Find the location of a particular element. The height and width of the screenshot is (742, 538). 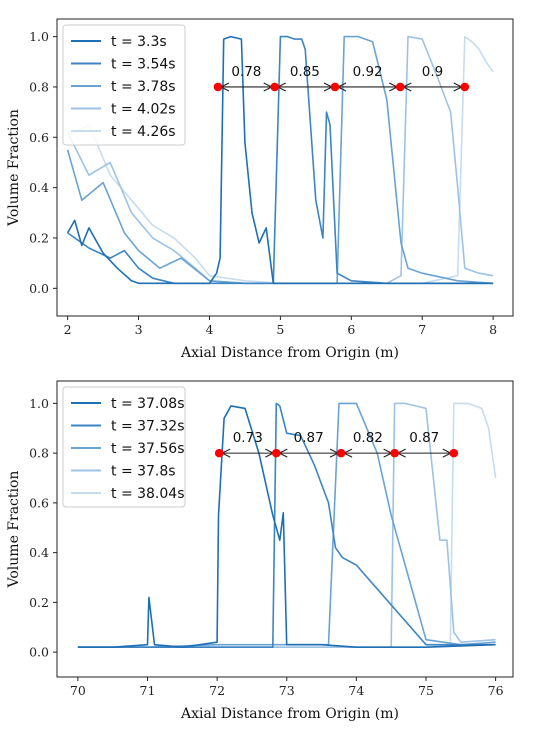

x-tick-label: 72 is located at coordinates (217, 690).